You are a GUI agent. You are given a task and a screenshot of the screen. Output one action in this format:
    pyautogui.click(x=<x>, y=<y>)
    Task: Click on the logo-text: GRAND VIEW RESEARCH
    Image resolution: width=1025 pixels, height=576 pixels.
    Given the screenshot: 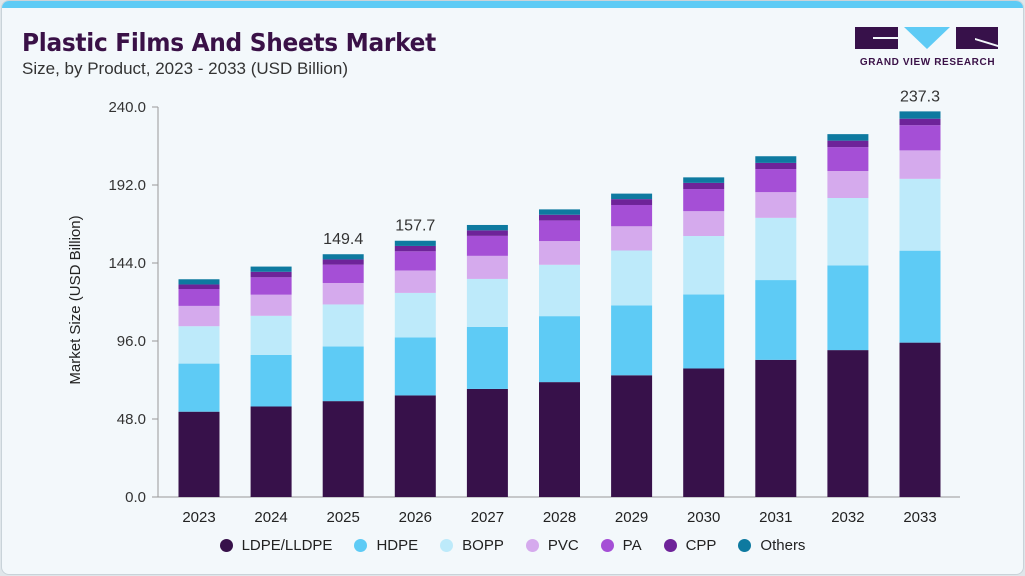 What is the action you would take?
    pyautogui.click(x=927, y=62)
    